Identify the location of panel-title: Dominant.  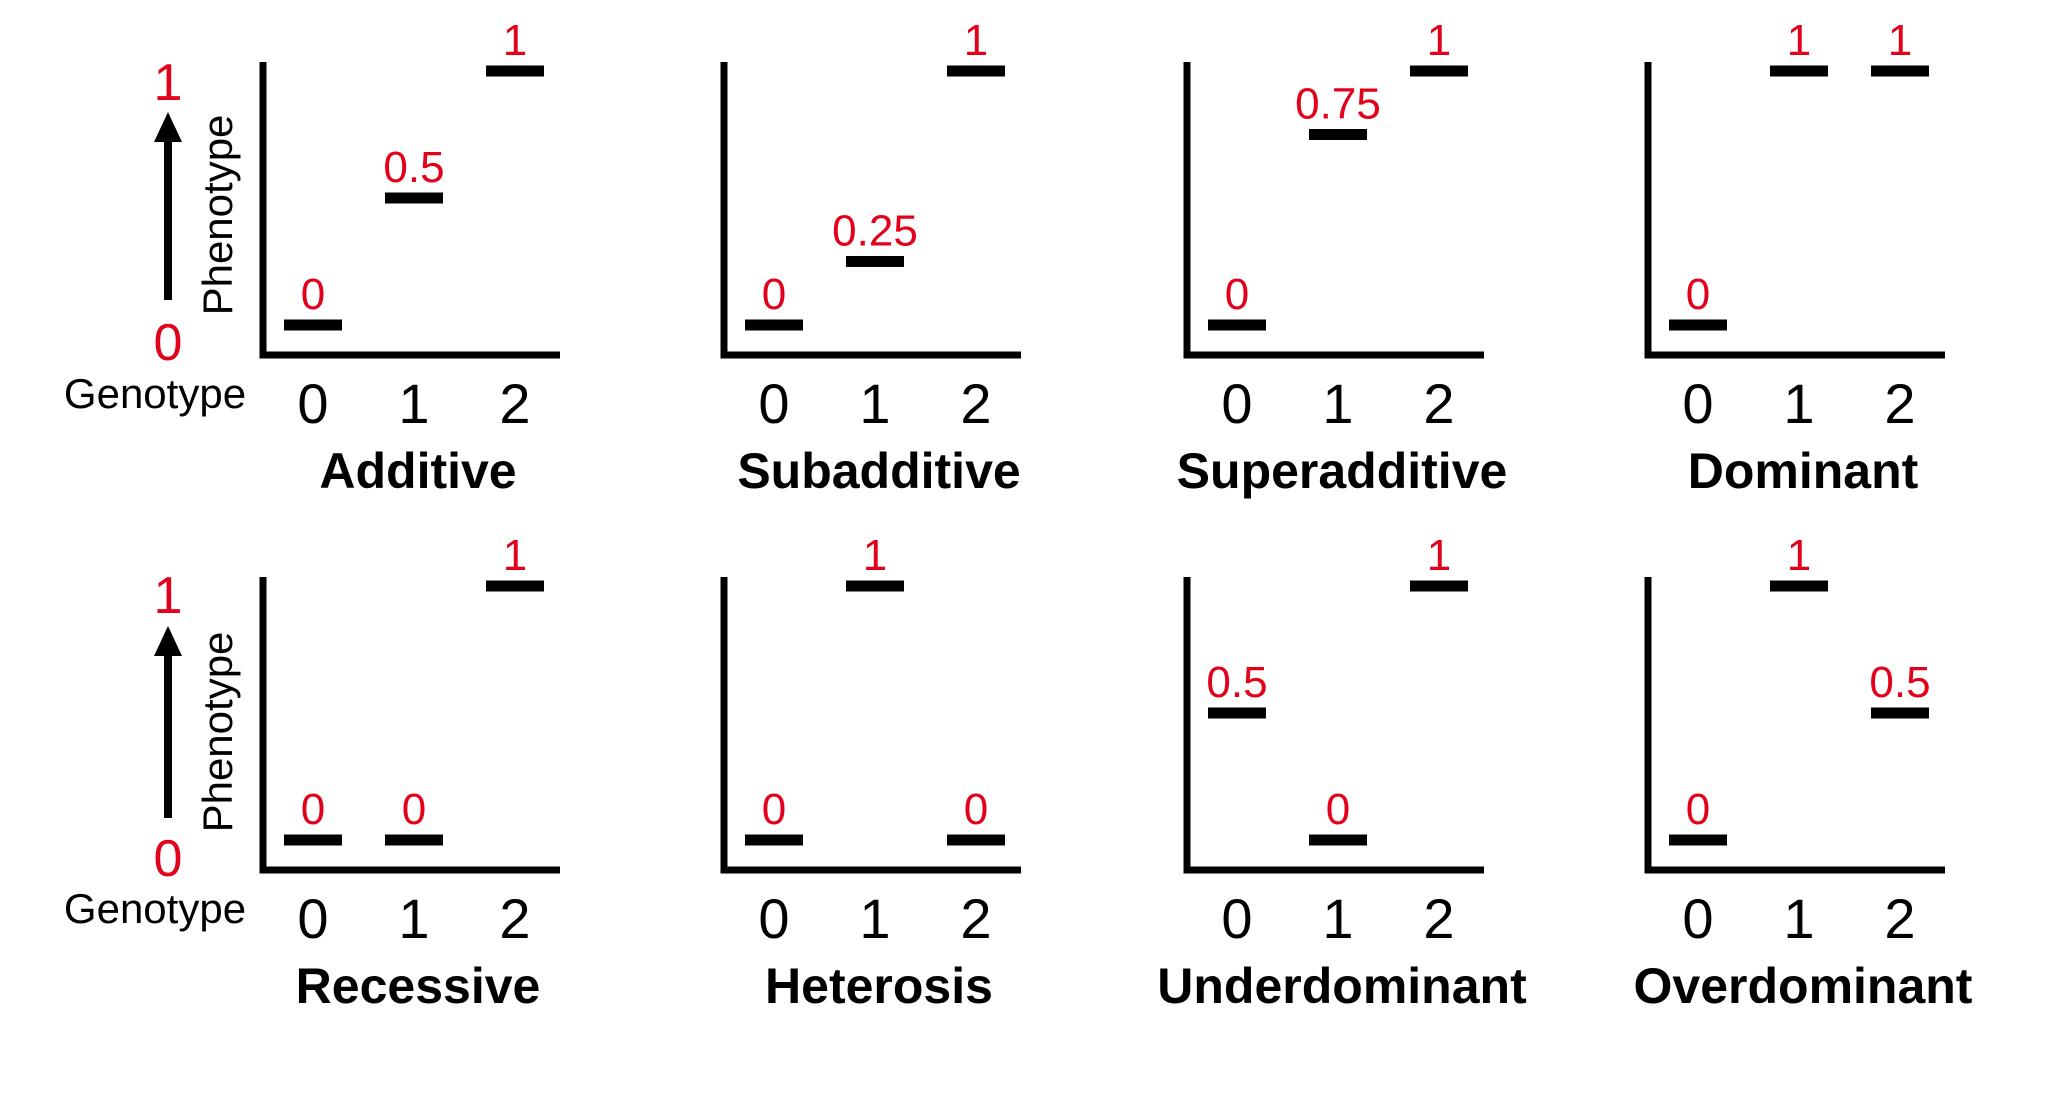
(1803, 471).